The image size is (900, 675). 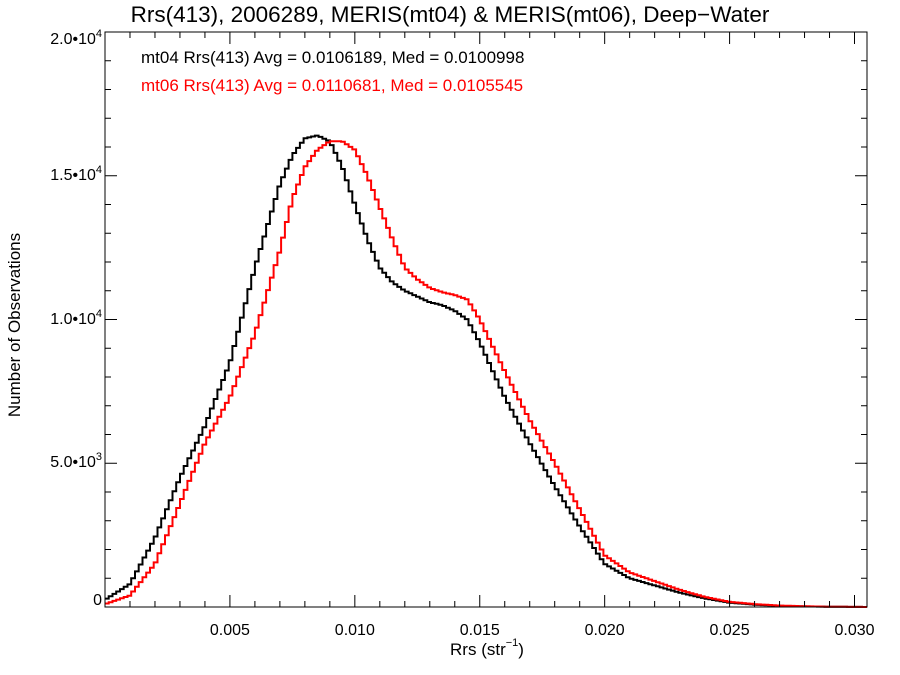 I want to click on x-tick-label: 0.020, so click(x=604, y=630).